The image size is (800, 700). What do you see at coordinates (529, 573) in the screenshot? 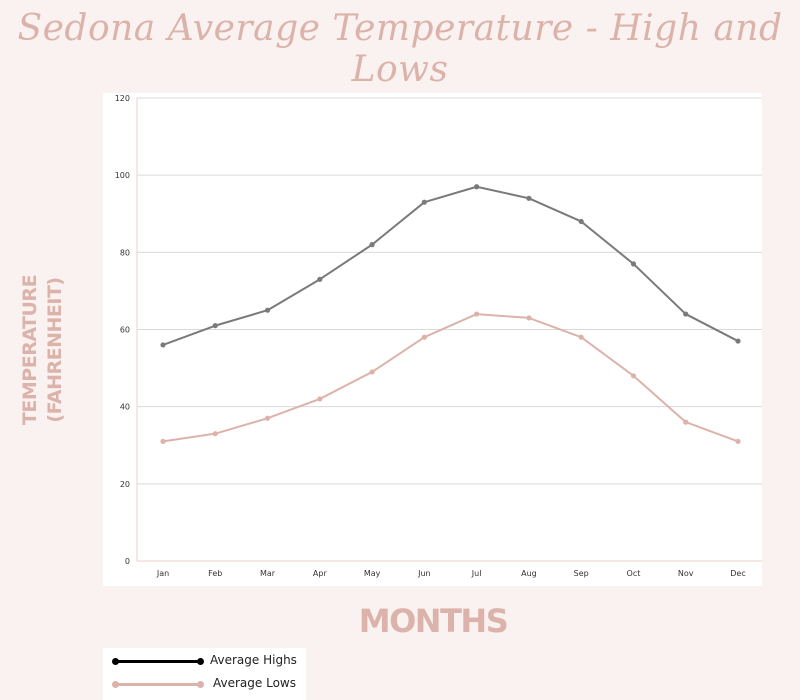
I see `x-tick-label-aug: Aug` at bounding box center [529, 573].